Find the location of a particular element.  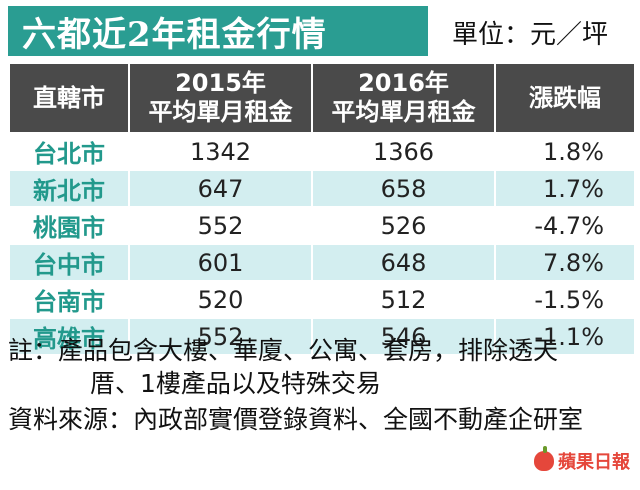

apple-icon is located at coordinates (544, 458).